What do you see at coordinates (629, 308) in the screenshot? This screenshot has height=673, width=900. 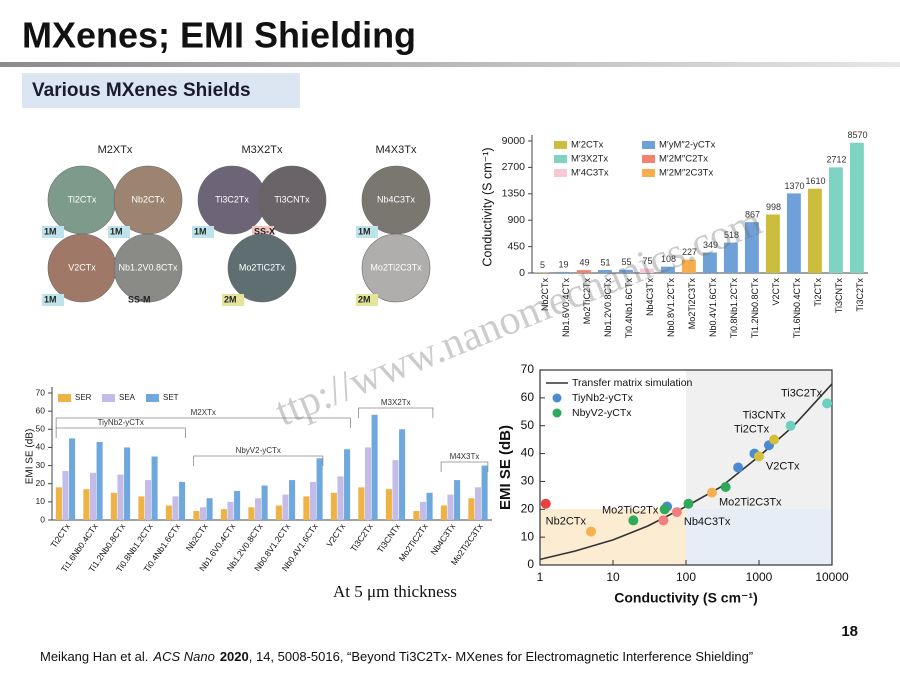 I see `x-tick-label: Ti0.4Nb1.6CTx` at bounding box center [629, 308].